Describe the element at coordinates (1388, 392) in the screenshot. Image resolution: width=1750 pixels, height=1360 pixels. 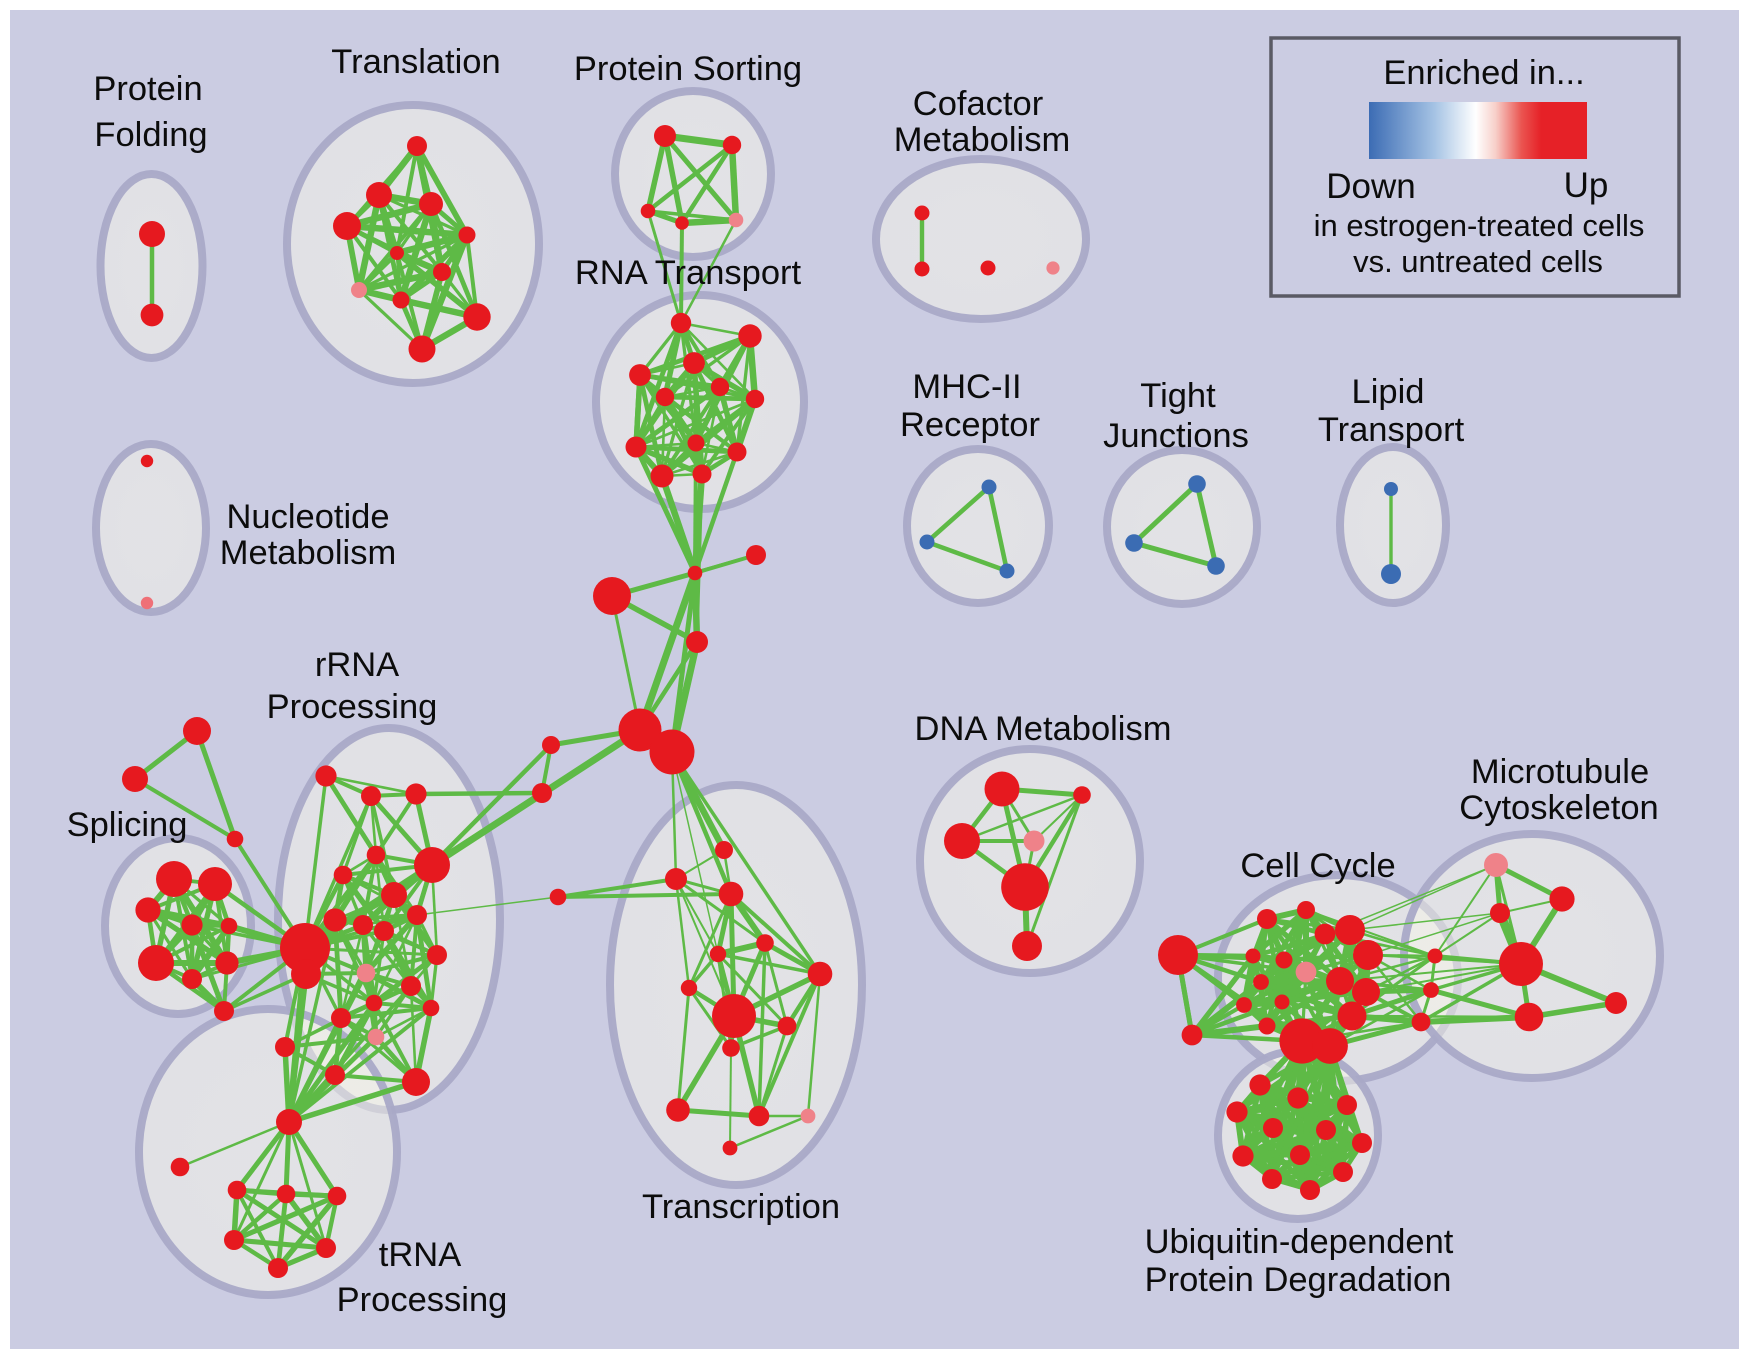
I see `svg-text: Lipid` at that location.